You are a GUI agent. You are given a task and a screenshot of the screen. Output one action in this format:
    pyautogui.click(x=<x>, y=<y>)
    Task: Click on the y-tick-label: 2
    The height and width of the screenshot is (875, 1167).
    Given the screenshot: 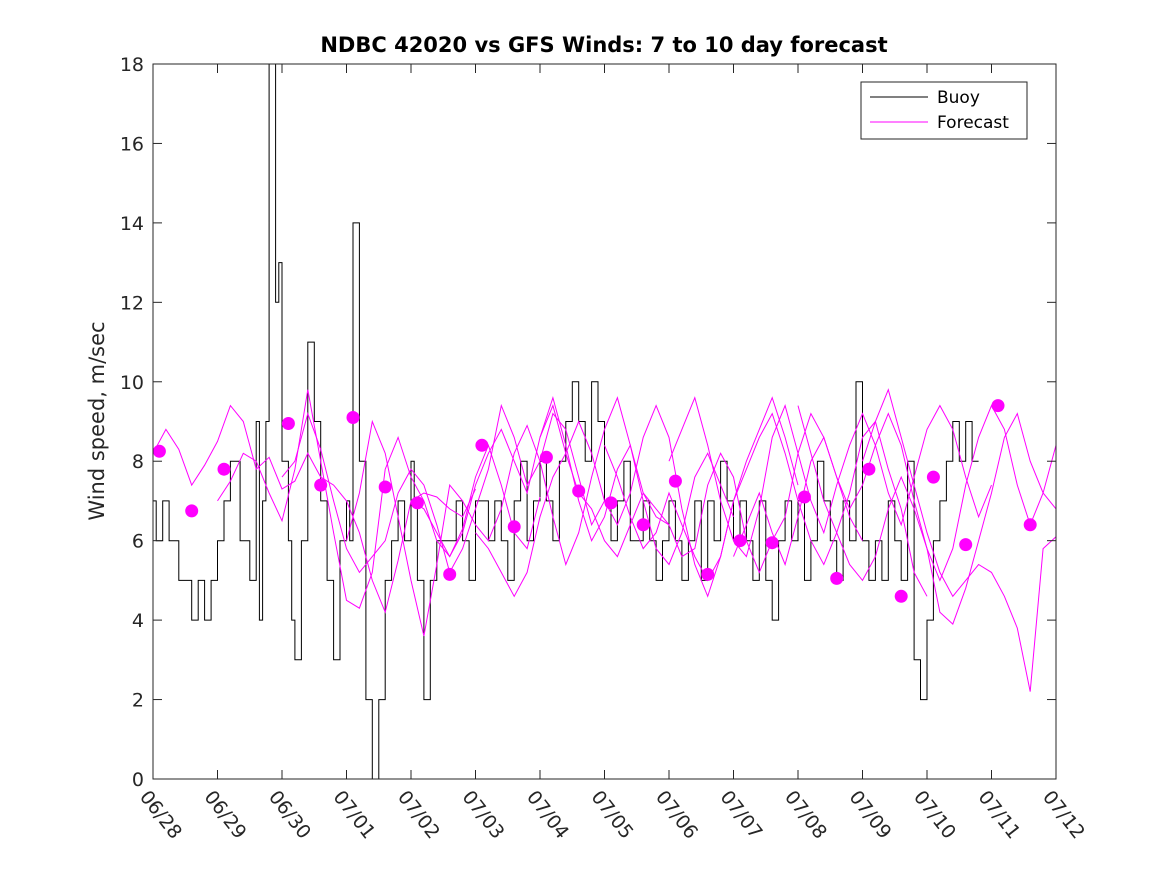 What is the action you would take?
    pyautogui.click(x=138, y=701)
    